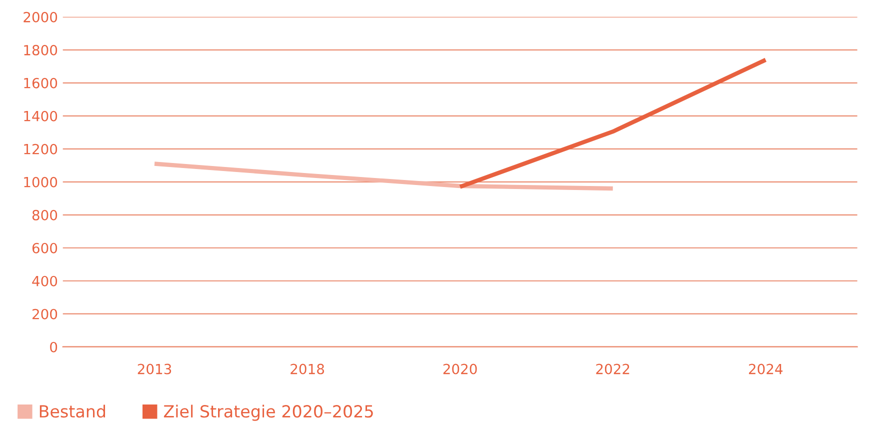 The image size is (873, 423). Describe the element at coordinates (383, 176) in the screenshot. I see `line-series` at that location.